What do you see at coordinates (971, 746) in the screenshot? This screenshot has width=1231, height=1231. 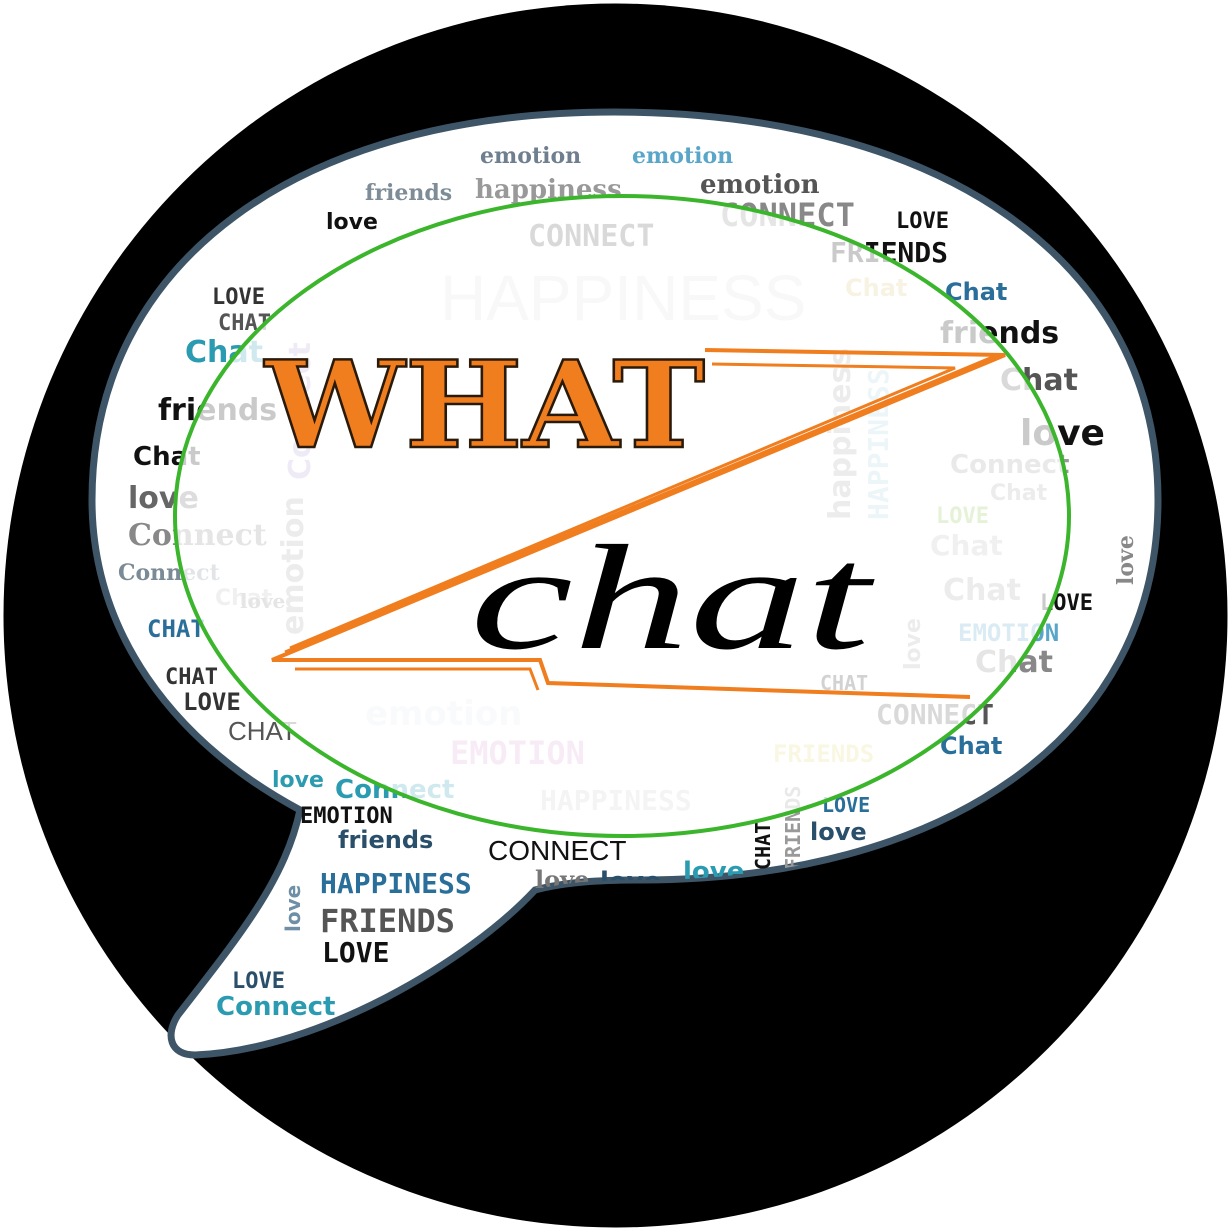 I see `word-cloud-word: Chat` at bounding box center [971, 746].